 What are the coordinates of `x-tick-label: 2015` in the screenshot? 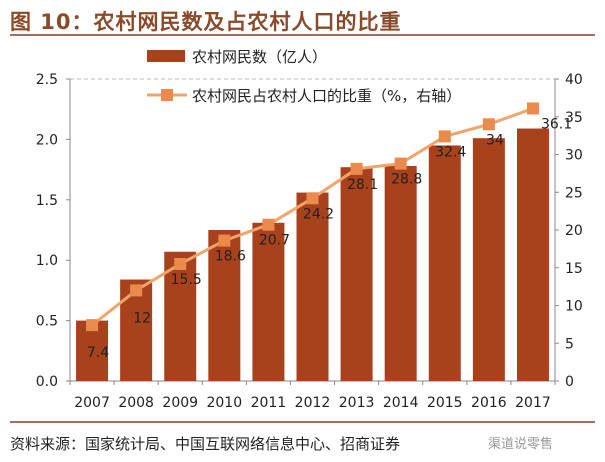 It's located at (445, 403).